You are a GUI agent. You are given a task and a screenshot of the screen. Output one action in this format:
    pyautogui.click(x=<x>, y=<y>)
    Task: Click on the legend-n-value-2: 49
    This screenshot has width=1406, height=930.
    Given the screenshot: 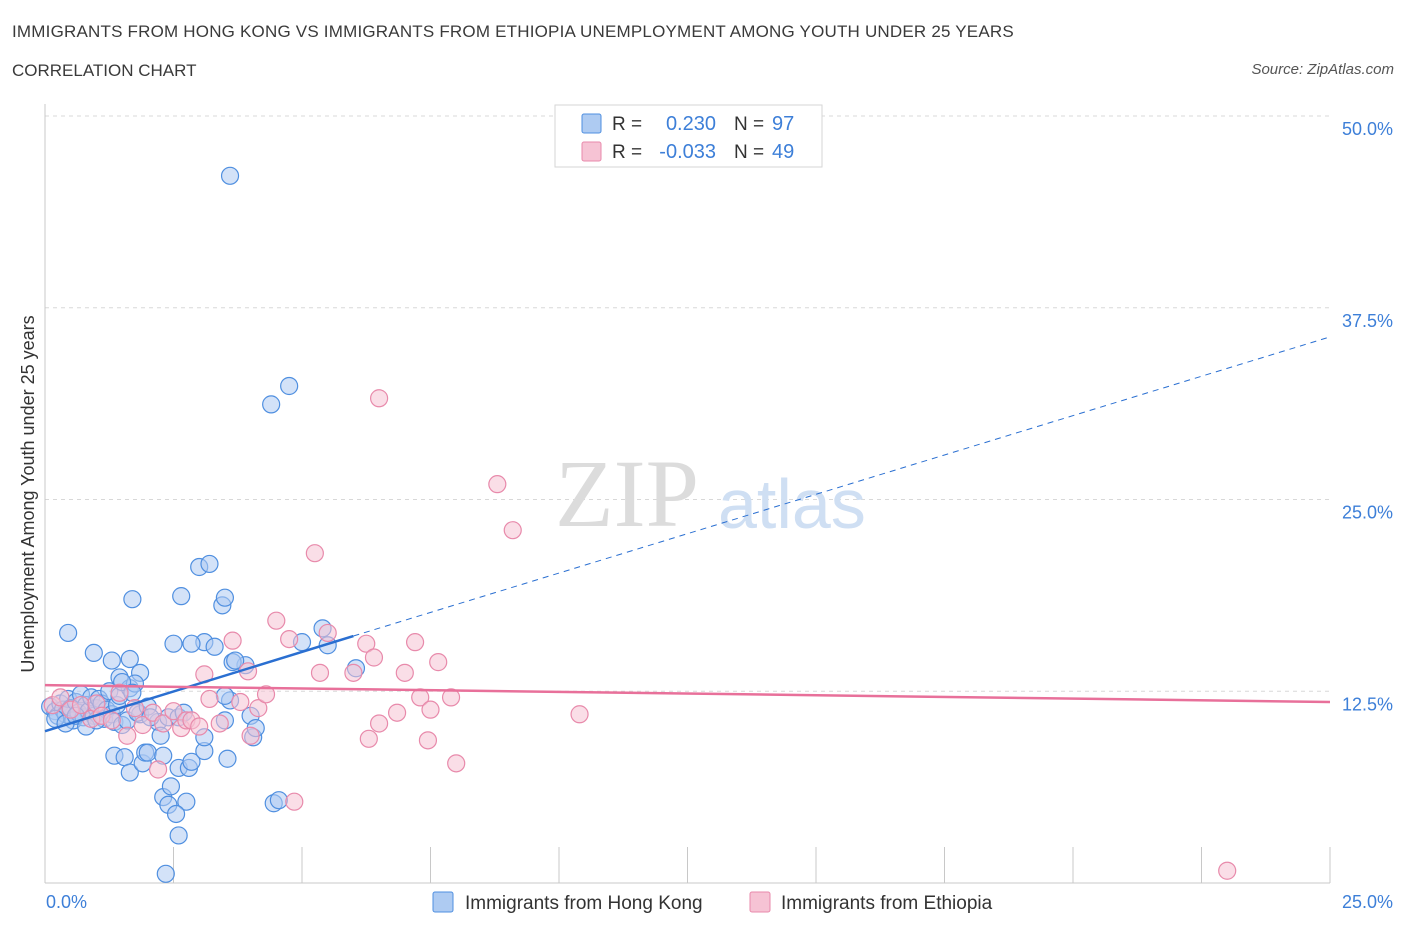 What is the action you would take?
    pyautogui.click(x=783, y=152)
    